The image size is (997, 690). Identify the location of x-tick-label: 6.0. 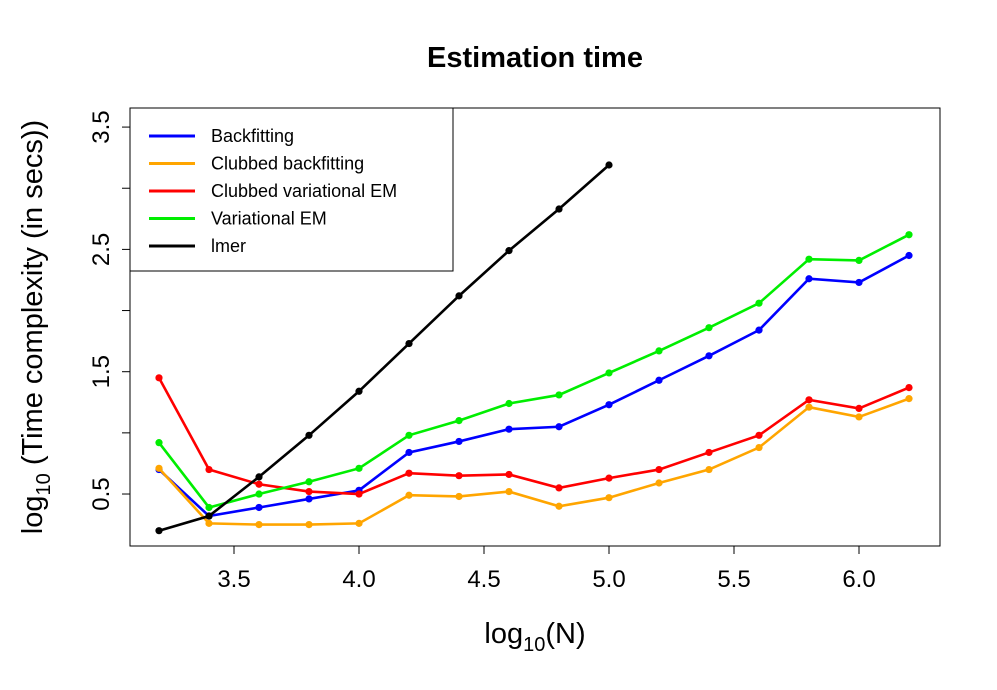
(858, 579).